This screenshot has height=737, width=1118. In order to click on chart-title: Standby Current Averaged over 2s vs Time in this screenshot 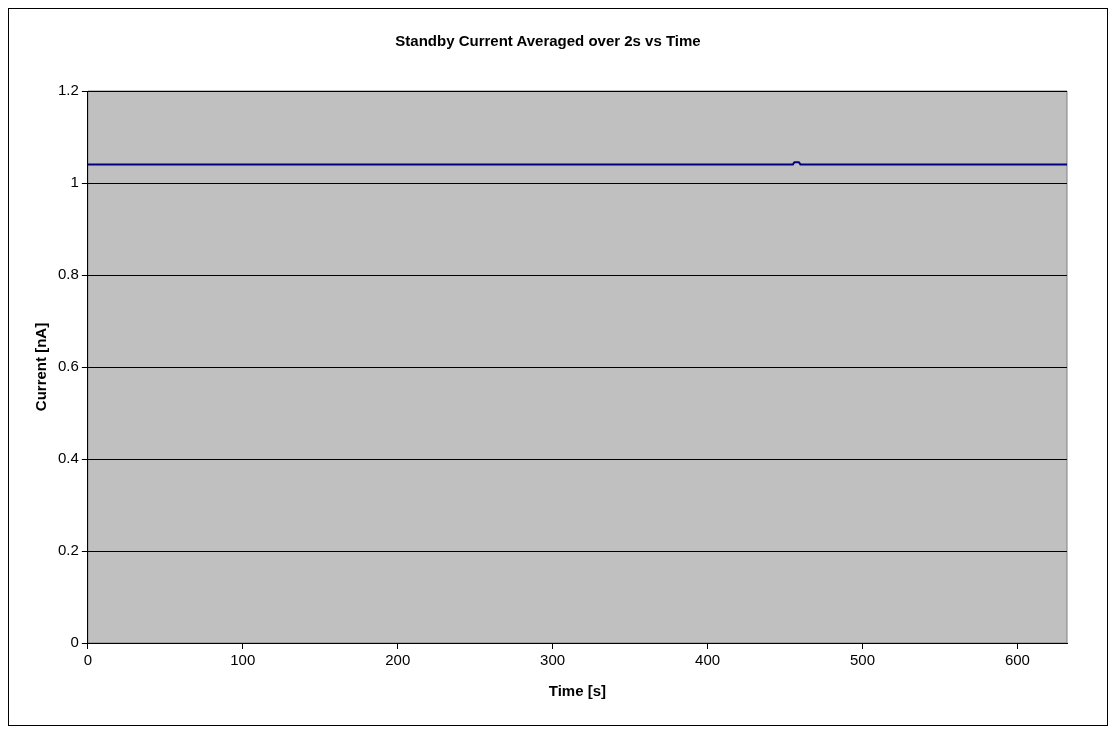, I will do `click(548, 41)`.